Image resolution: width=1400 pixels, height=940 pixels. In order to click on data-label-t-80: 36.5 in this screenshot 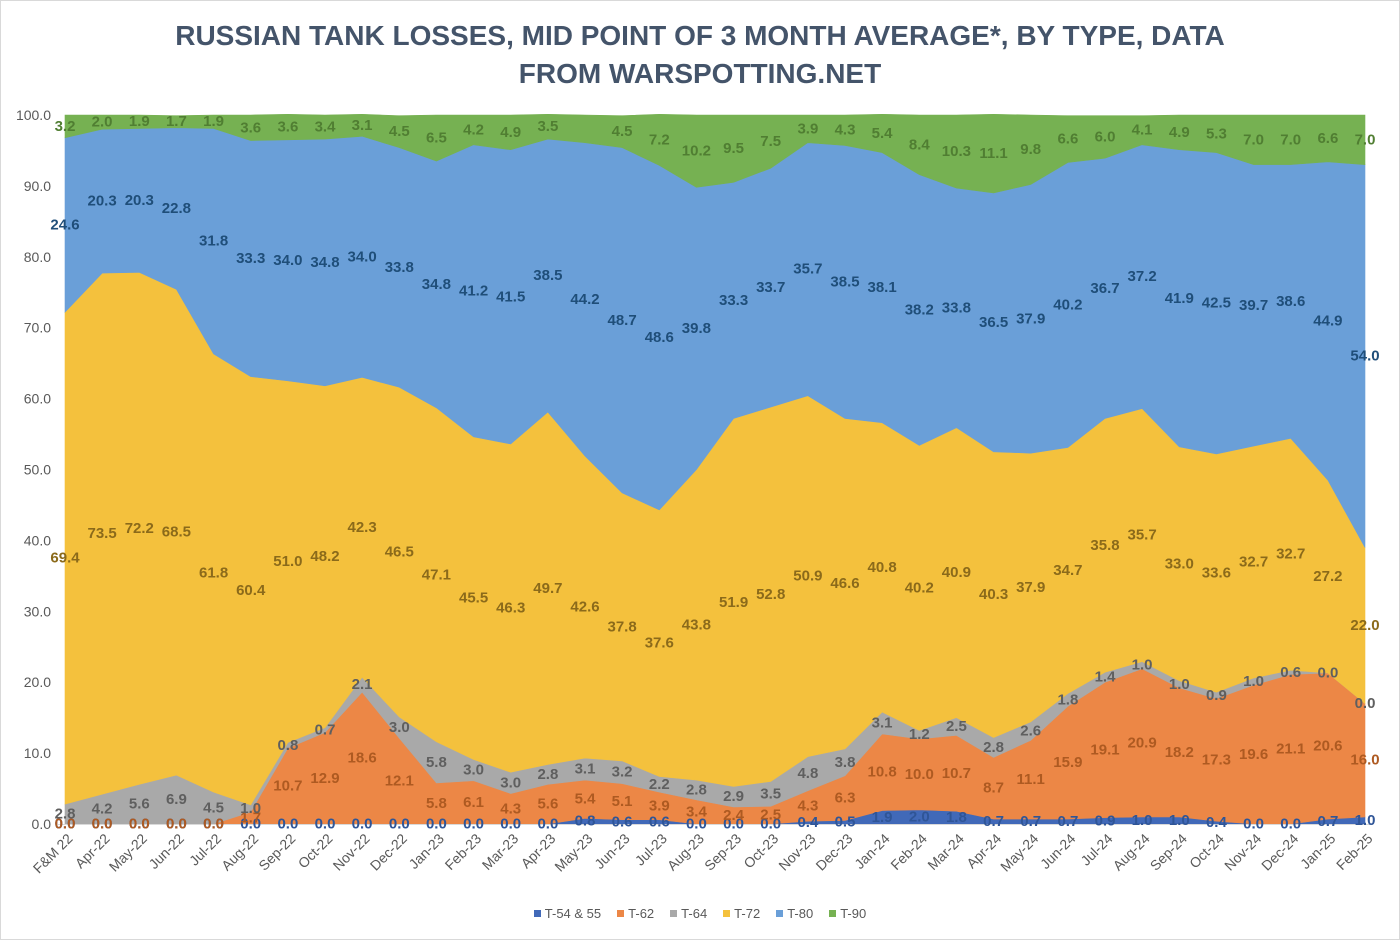, I will do `click(993, 322)`.